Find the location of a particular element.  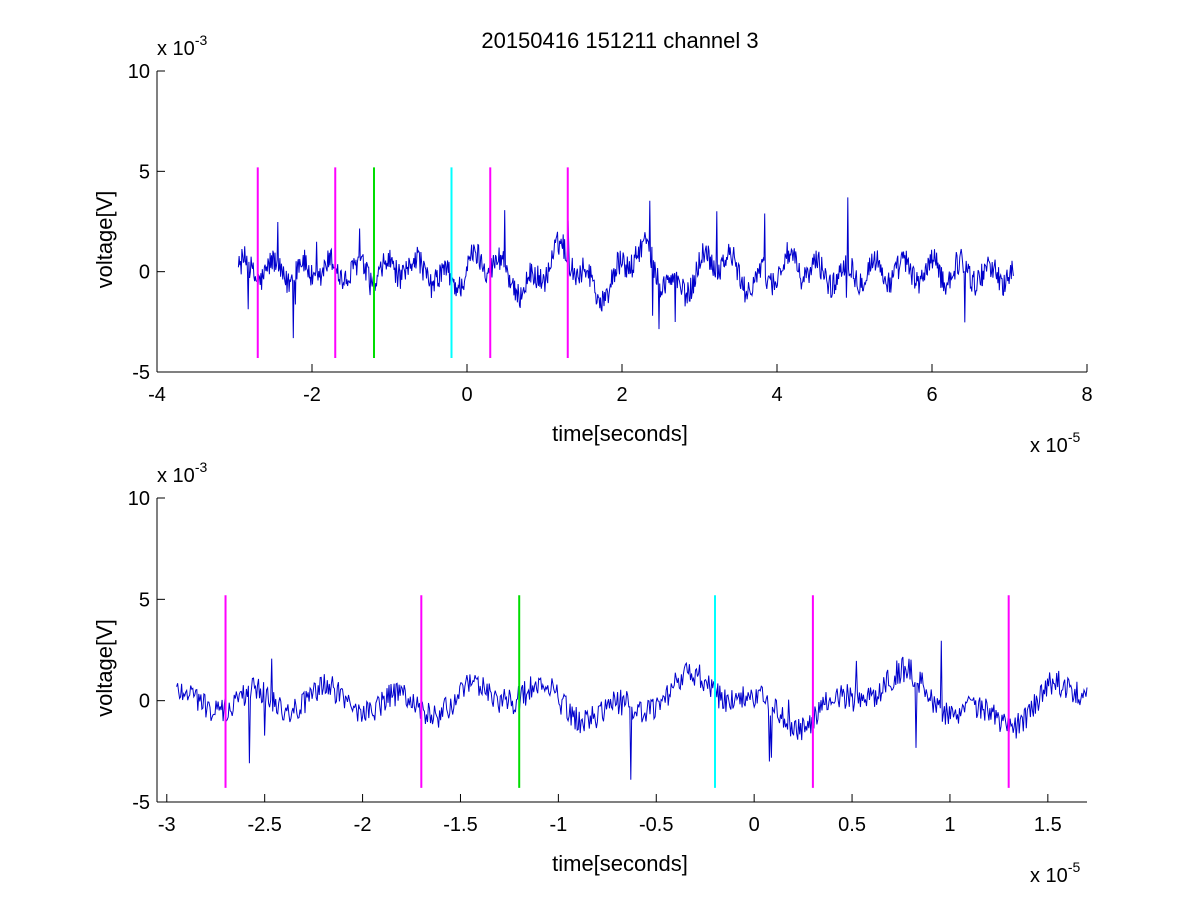

x-tick-label: 2 is located at coordinates (621, 395).